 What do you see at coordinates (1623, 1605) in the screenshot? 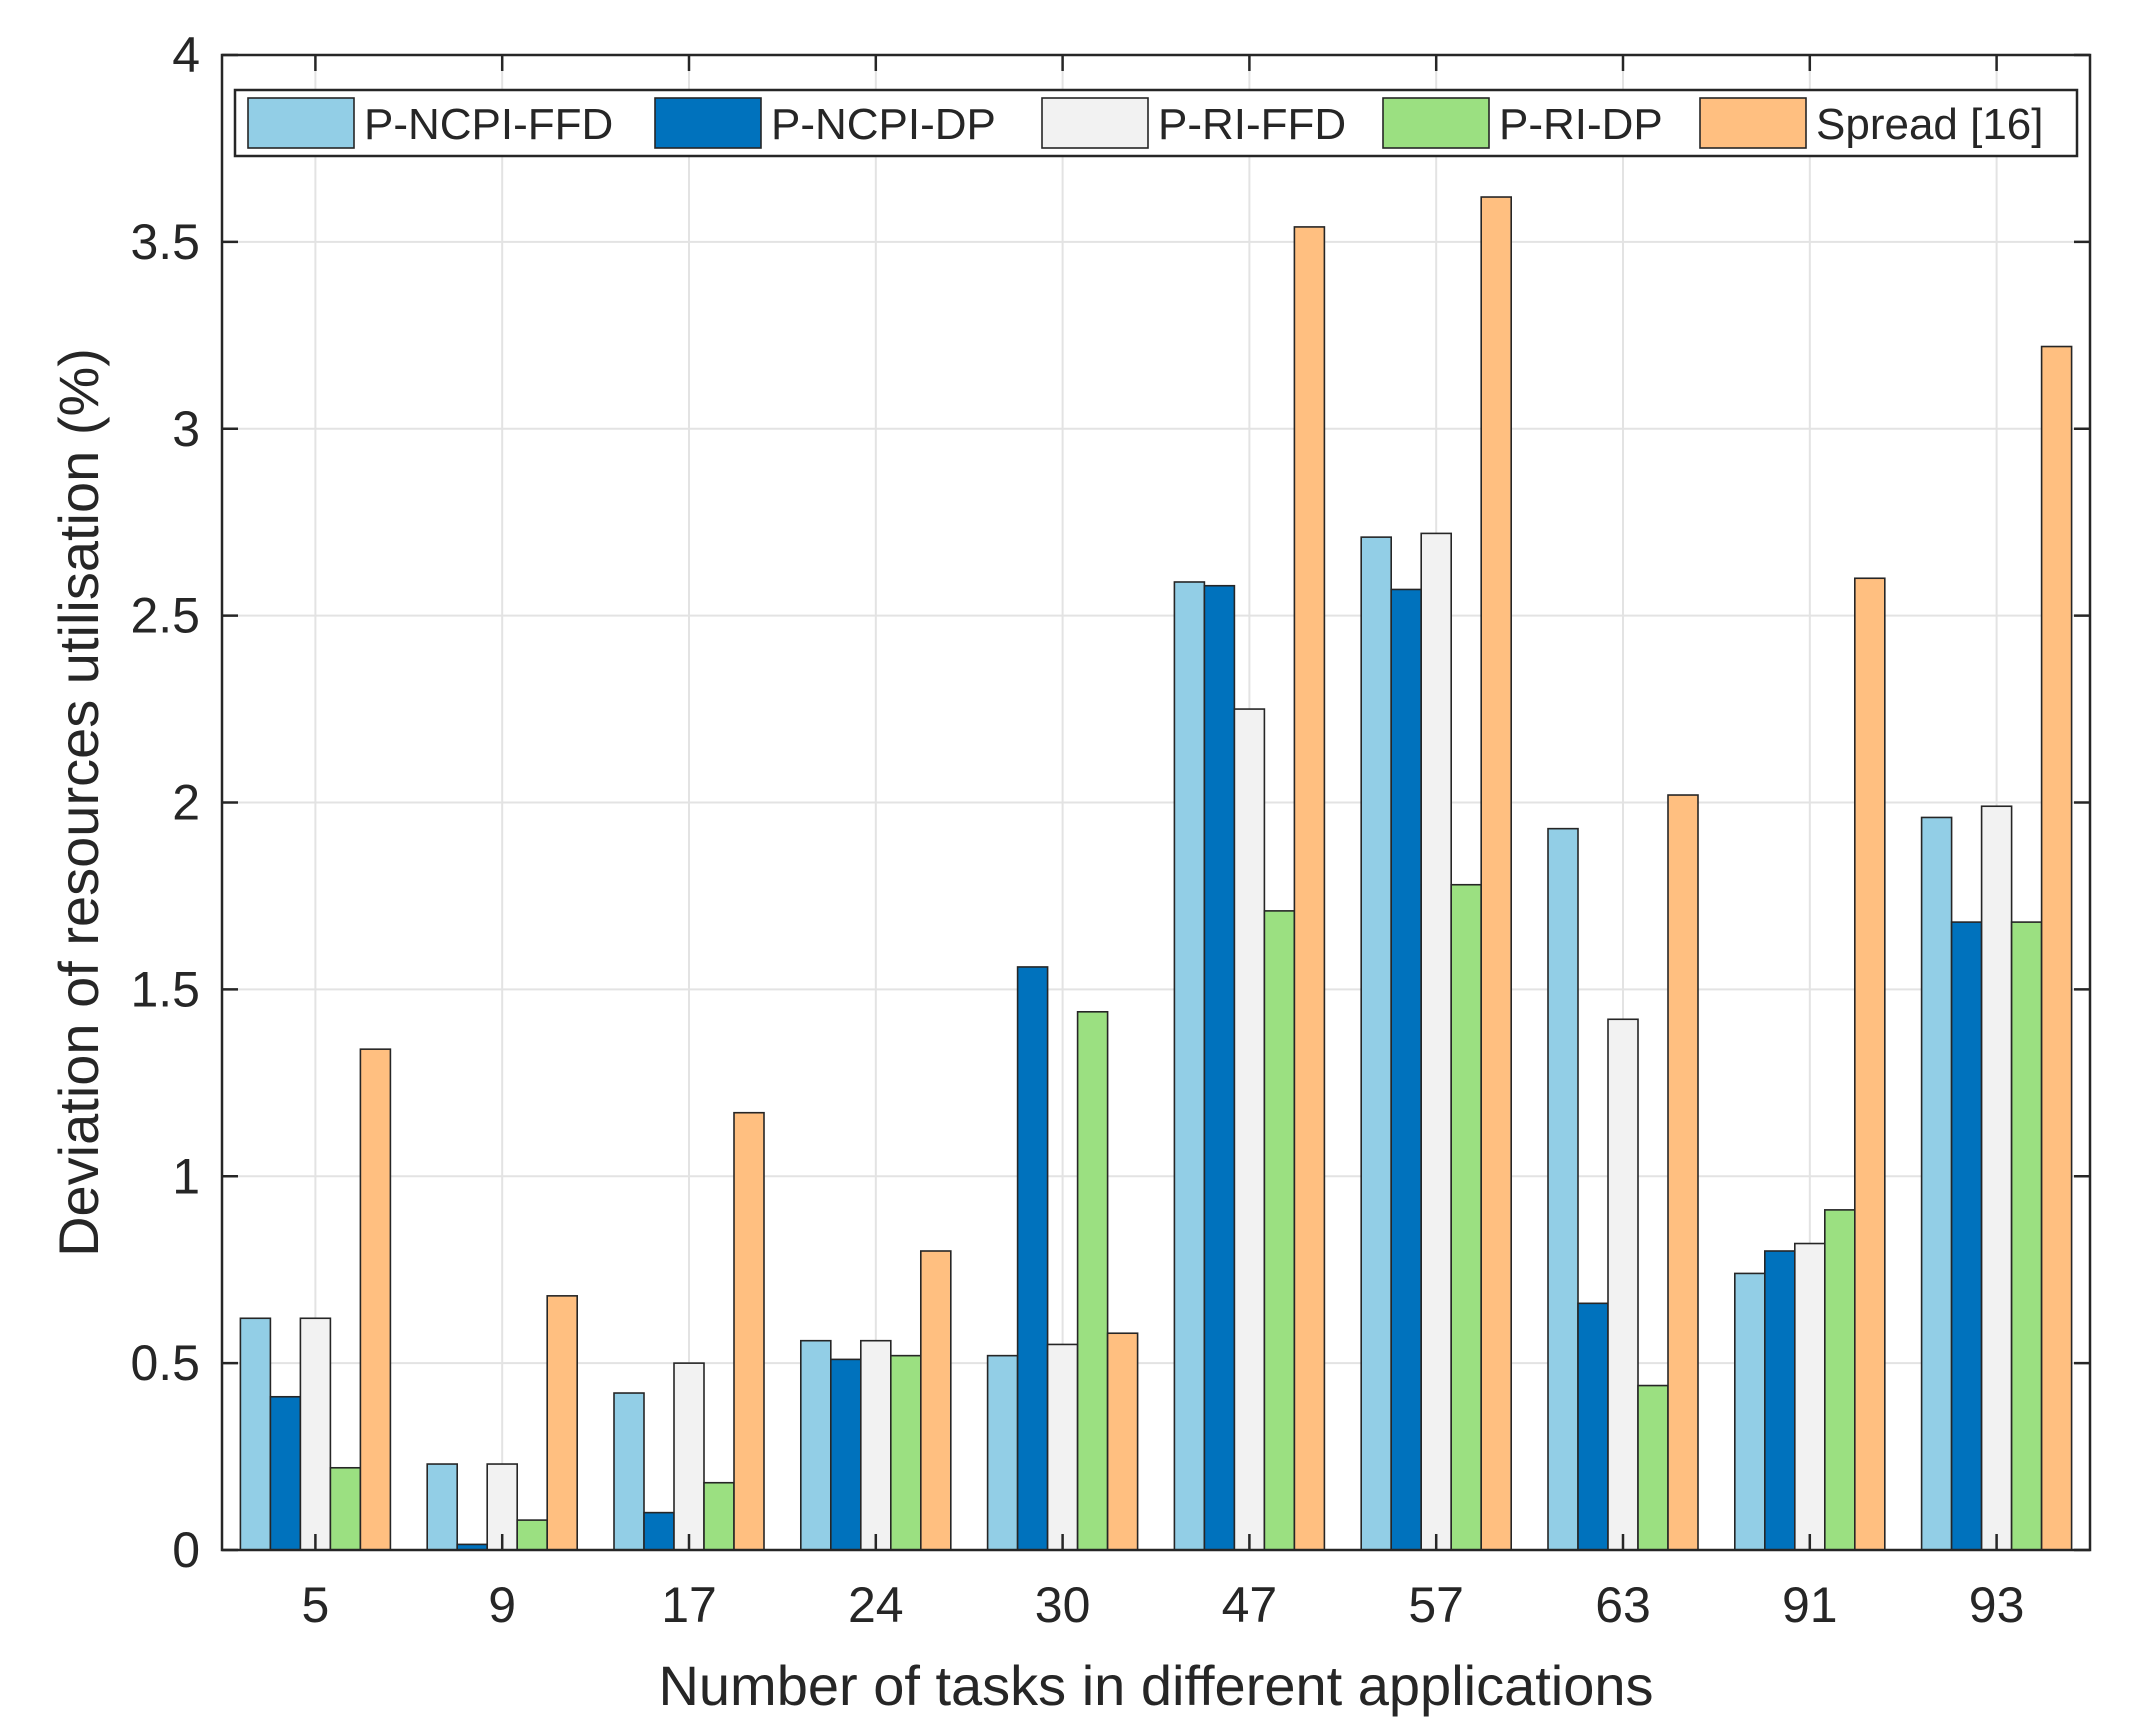
I see `x-tick-label: 63` at bounding box center [1623, 1605].